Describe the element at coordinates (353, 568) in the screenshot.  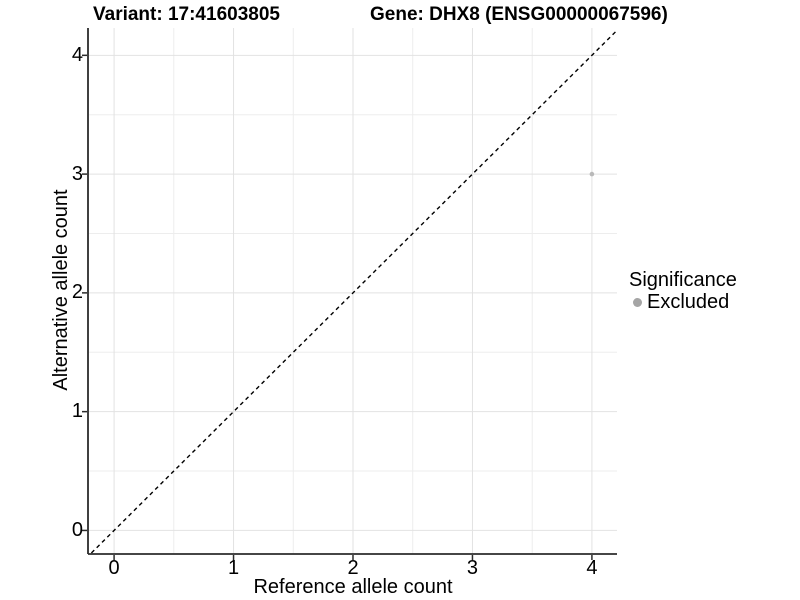
I see `x-tick-label: 2` at that location.